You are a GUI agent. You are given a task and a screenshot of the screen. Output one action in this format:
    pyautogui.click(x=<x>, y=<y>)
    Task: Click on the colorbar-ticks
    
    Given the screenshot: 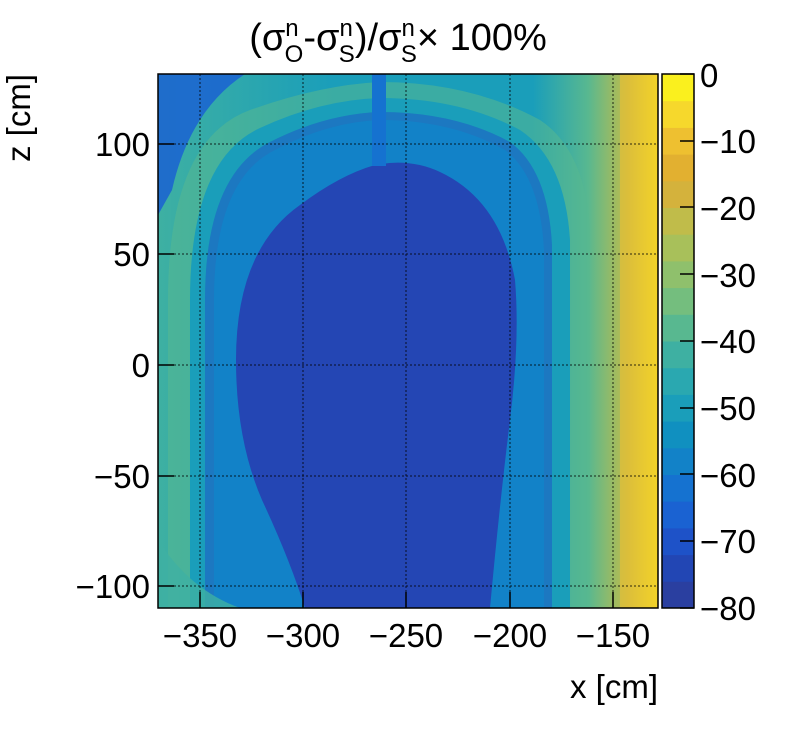 What is the action you would take?
    pyautogui.click(x=687, y=341)
    